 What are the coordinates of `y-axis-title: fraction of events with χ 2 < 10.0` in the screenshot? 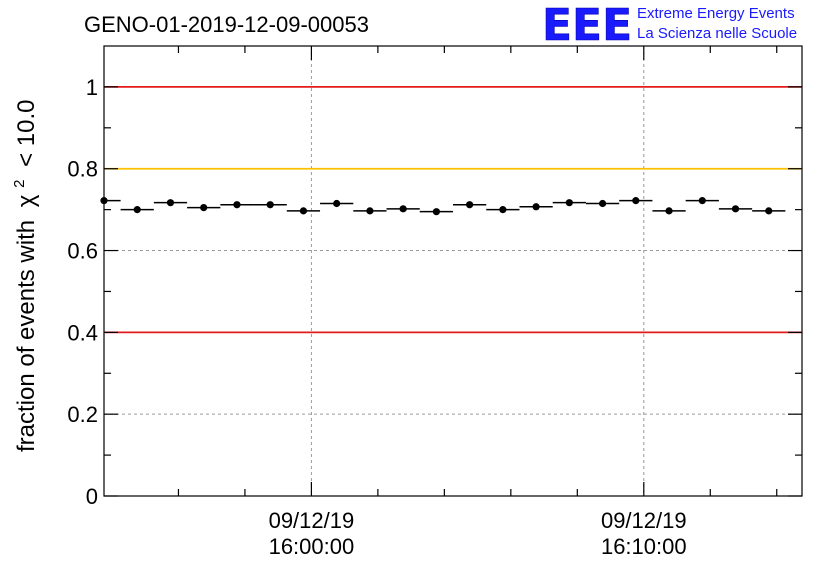 It's located at (21, 276).